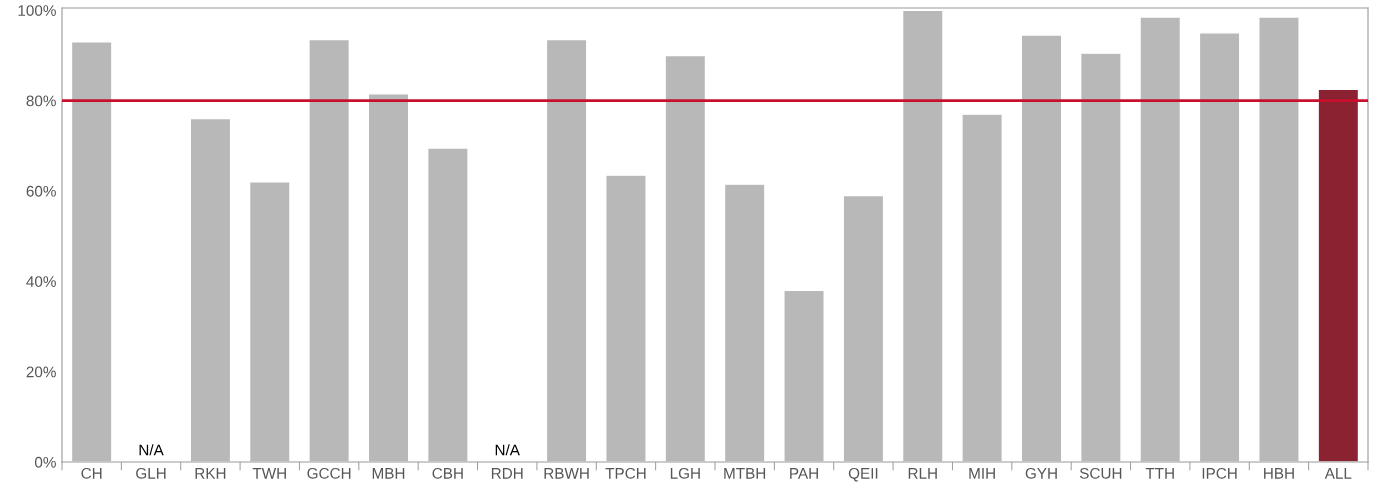  Describe the element at coordinates (269, 473) in the screenshot. I see `x-tick-label: TWH` at that location.